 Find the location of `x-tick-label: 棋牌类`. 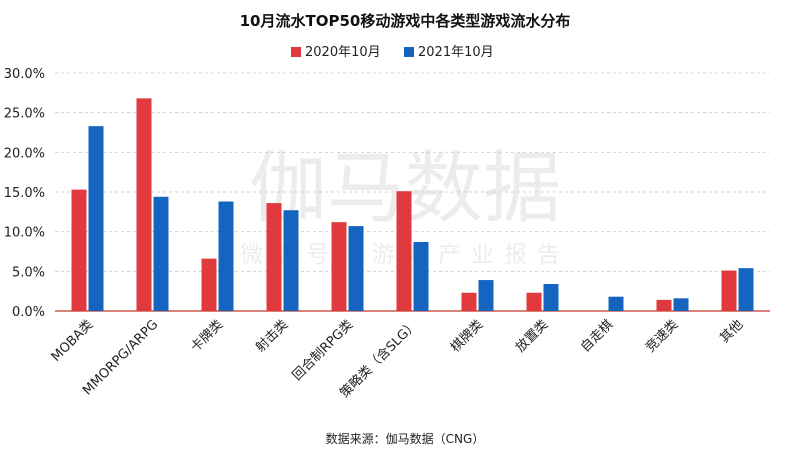

x-tick-label: 棋牌类 is located at coordinates (466, 336).